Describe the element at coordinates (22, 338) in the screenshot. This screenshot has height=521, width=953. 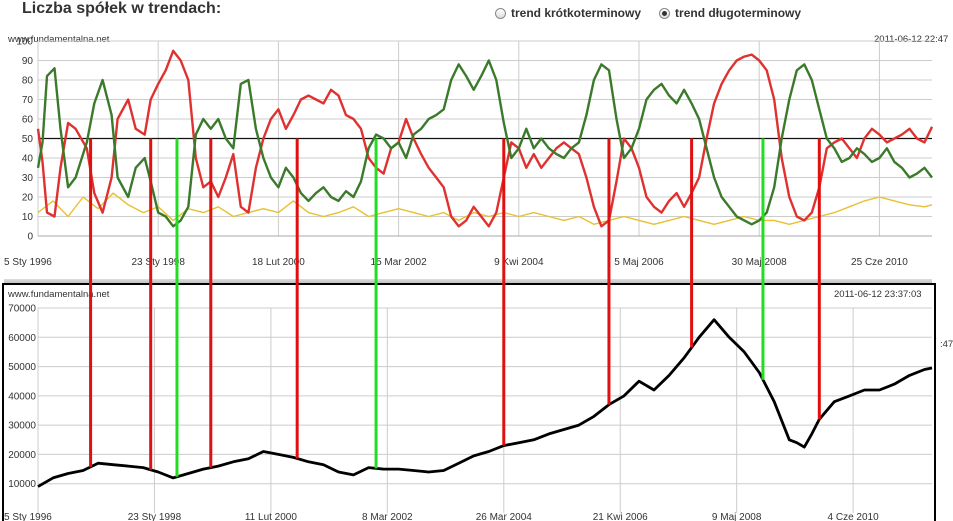
I see `bottom-y-tick-label: 60000` at that location.